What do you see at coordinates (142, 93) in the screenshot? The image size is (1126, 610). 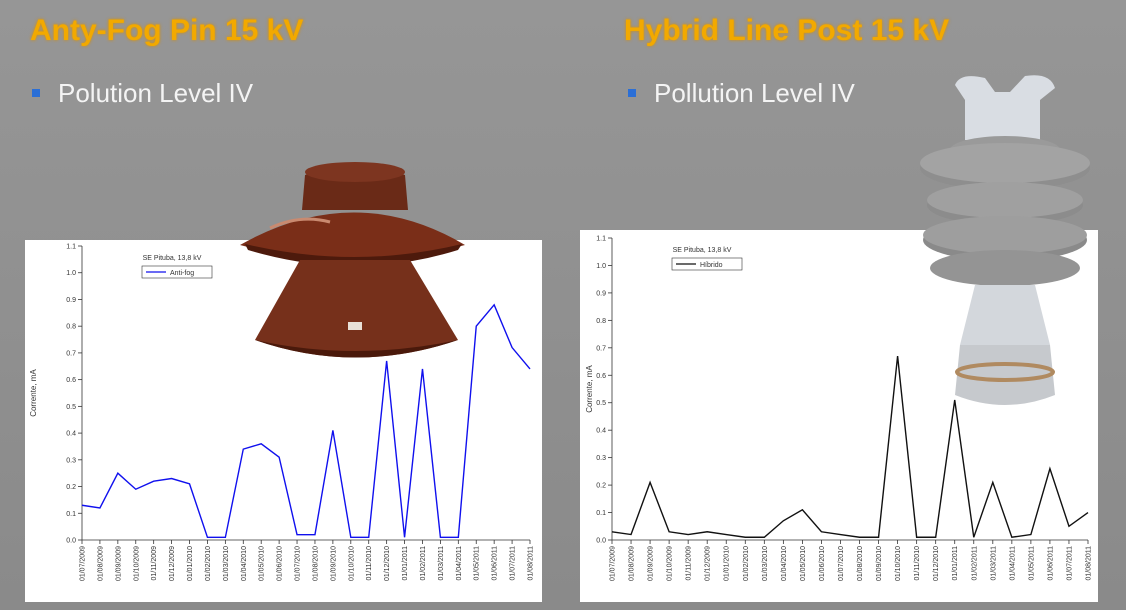 I see `left-bullet: Polution Level IV` at bounding box center [142, 93].